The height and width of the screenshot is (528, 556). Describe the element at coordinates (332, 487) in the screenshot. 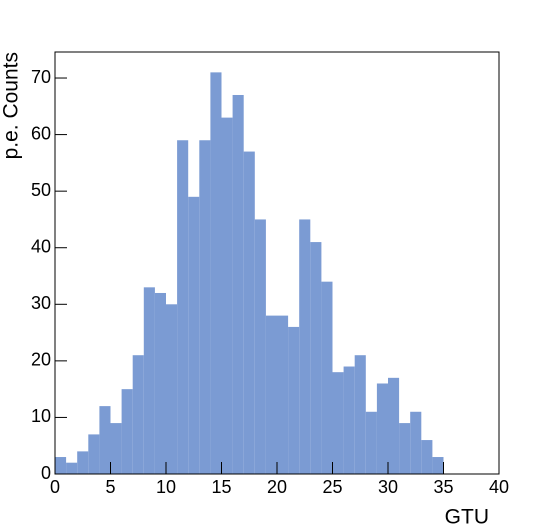

I see `x-tick-label: 25` at that location.